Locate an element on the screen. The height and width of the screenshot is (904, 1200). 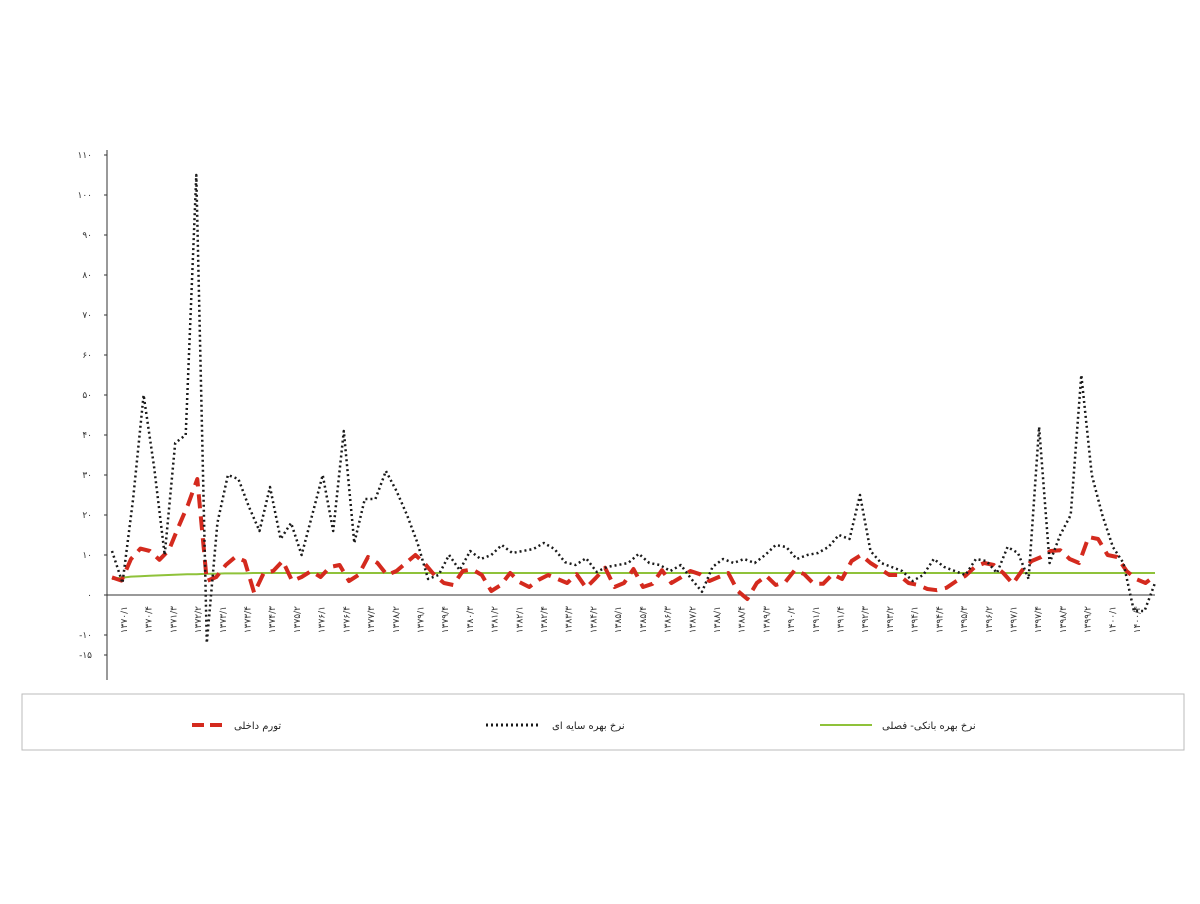
y-tick-label: ۱۱۰ is located at coordinates (84, 156).